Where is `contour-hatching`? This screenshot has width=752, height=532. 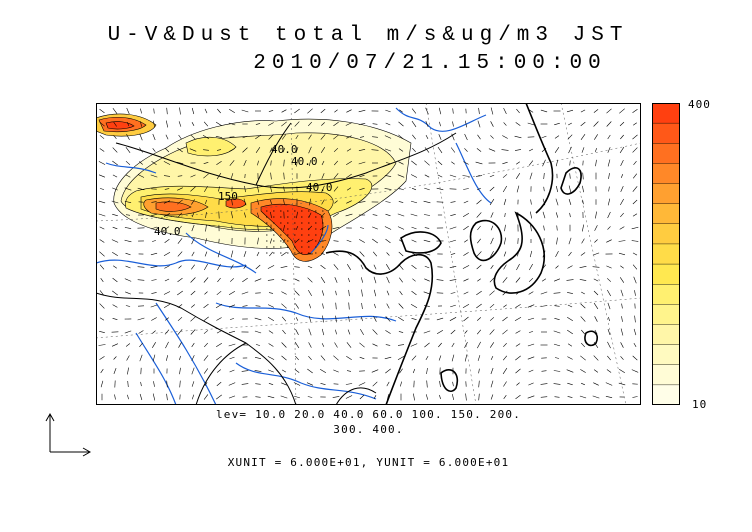
contour-hatching is located at coordinates (295, 232).